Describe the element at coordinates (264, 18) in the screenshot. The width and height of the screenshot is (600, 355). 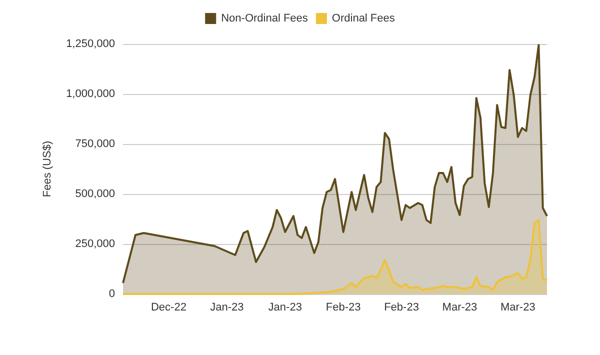
I see `legend-label: Non-Ordinal Fees` at that location.